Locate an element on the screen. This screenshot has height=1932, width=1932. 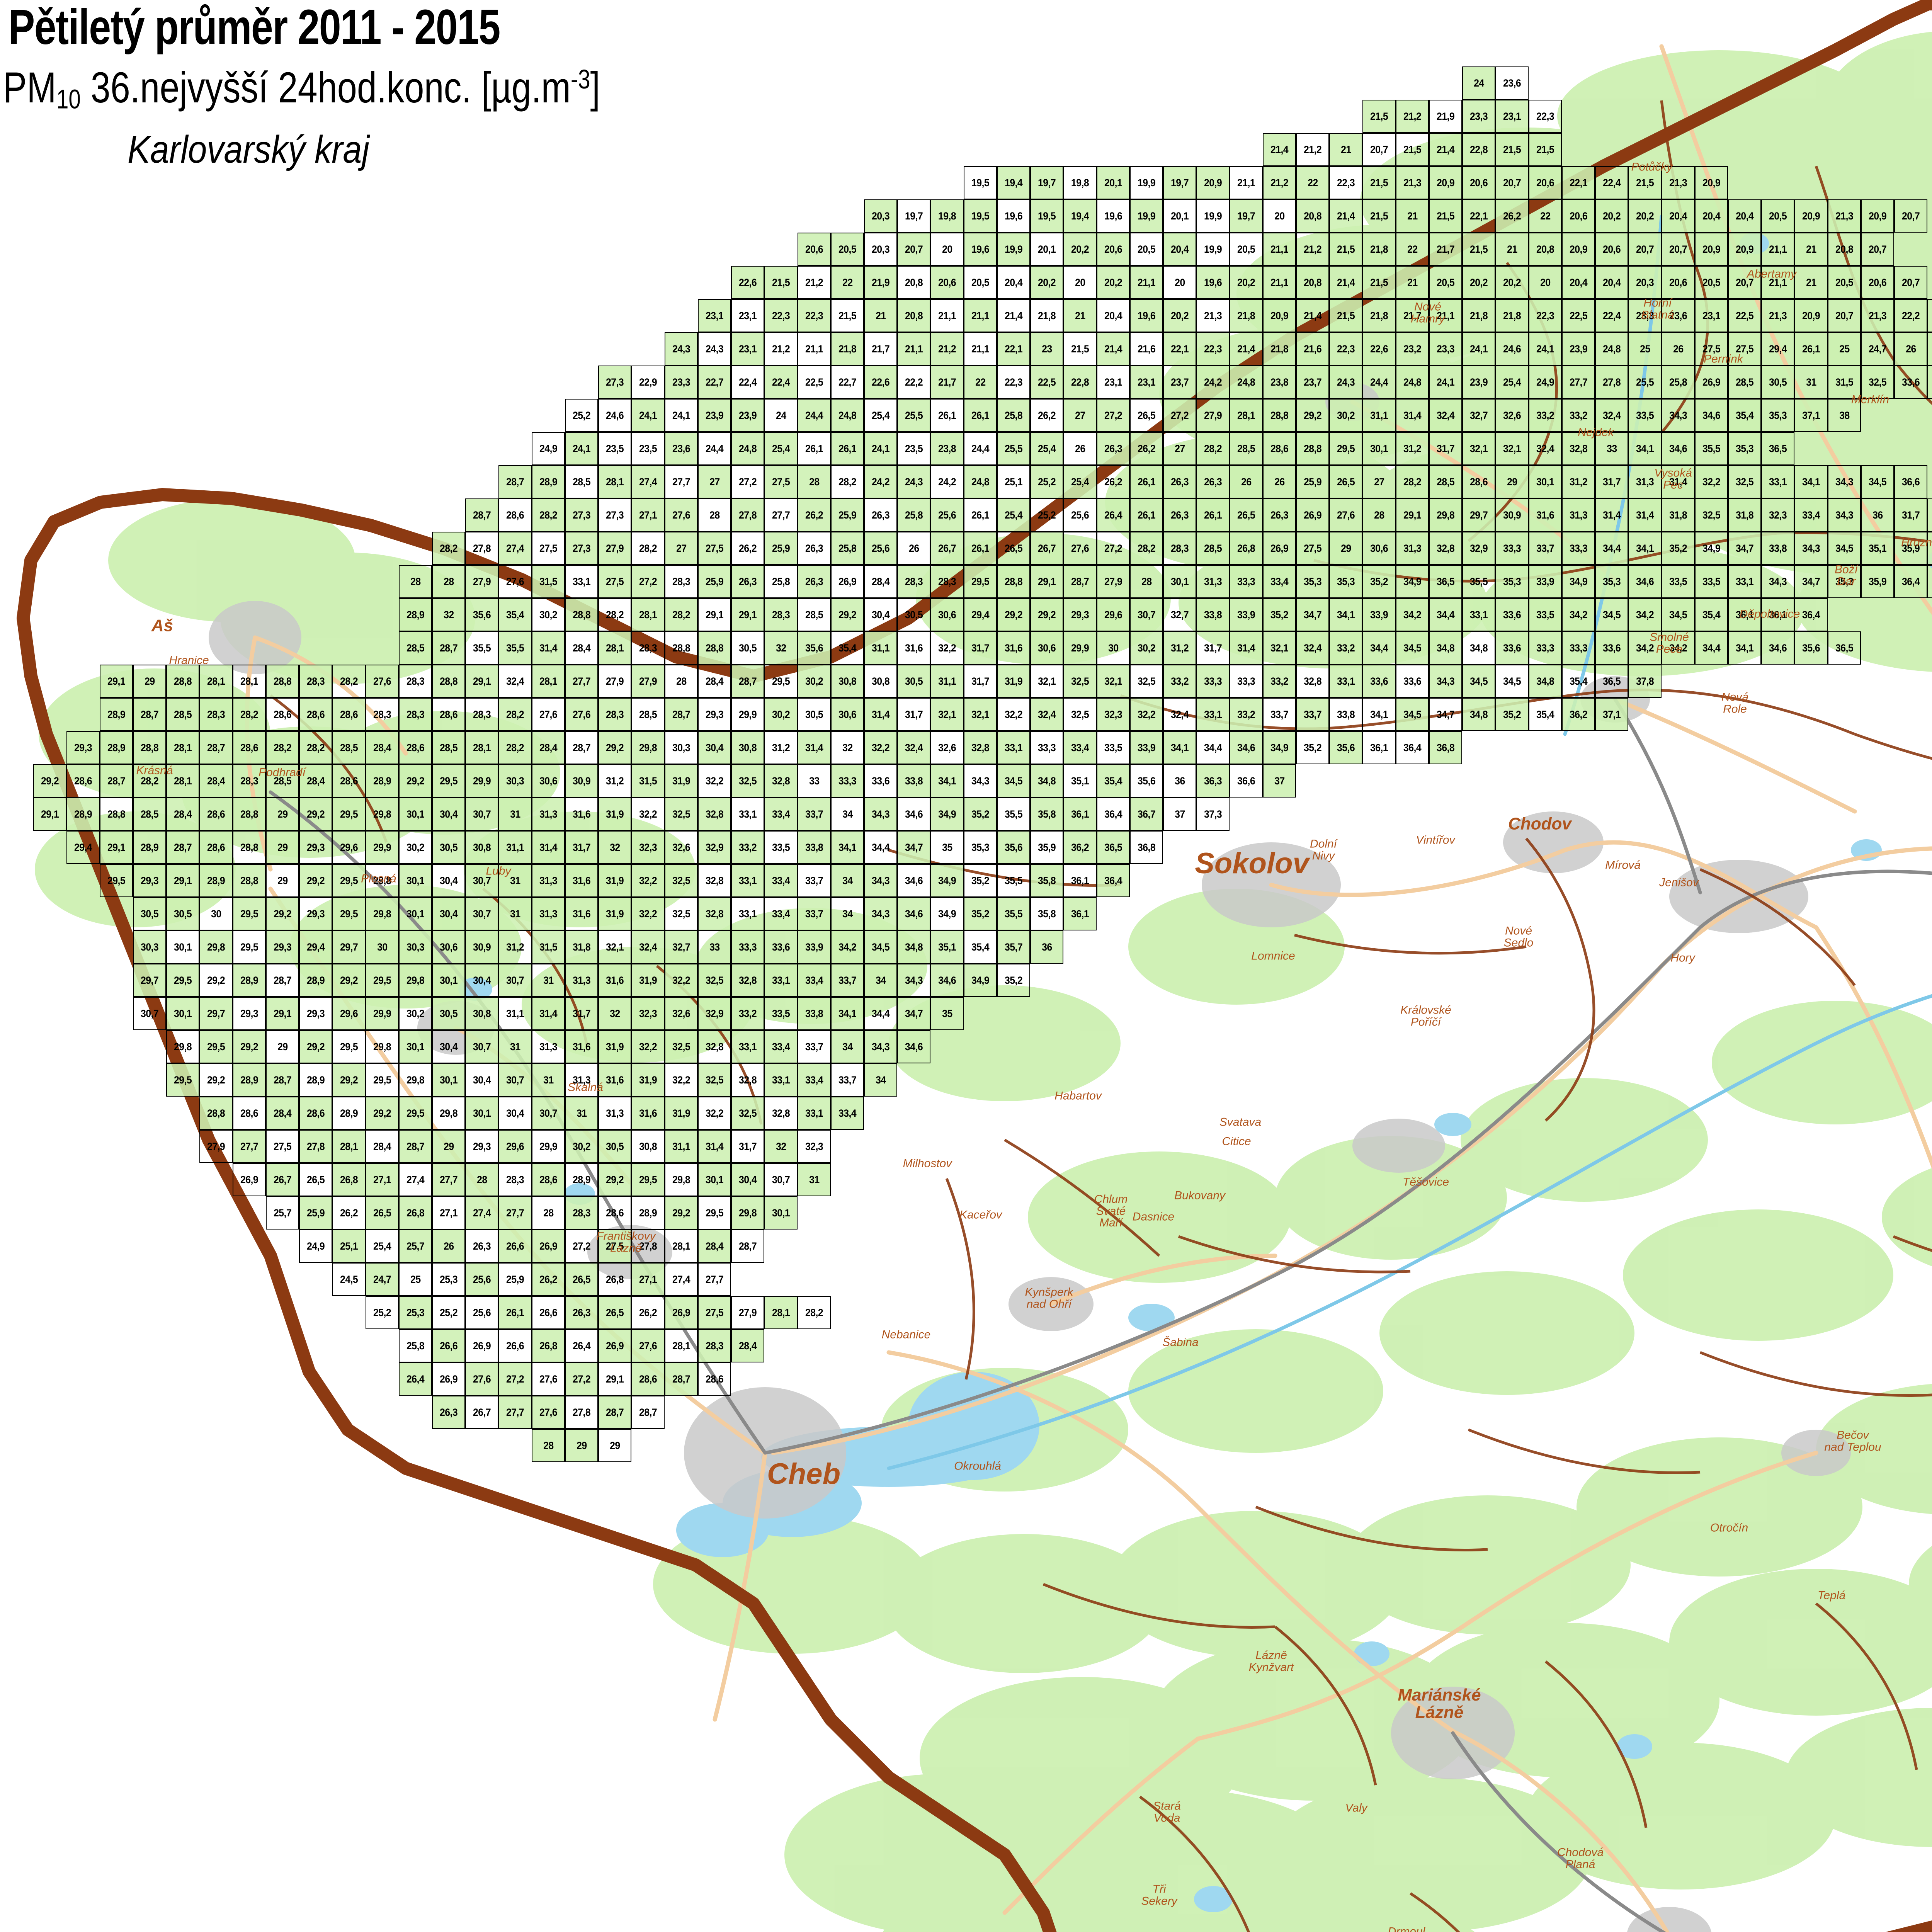
grid-cell: 21,8 is located at coordinates (1279, 349).